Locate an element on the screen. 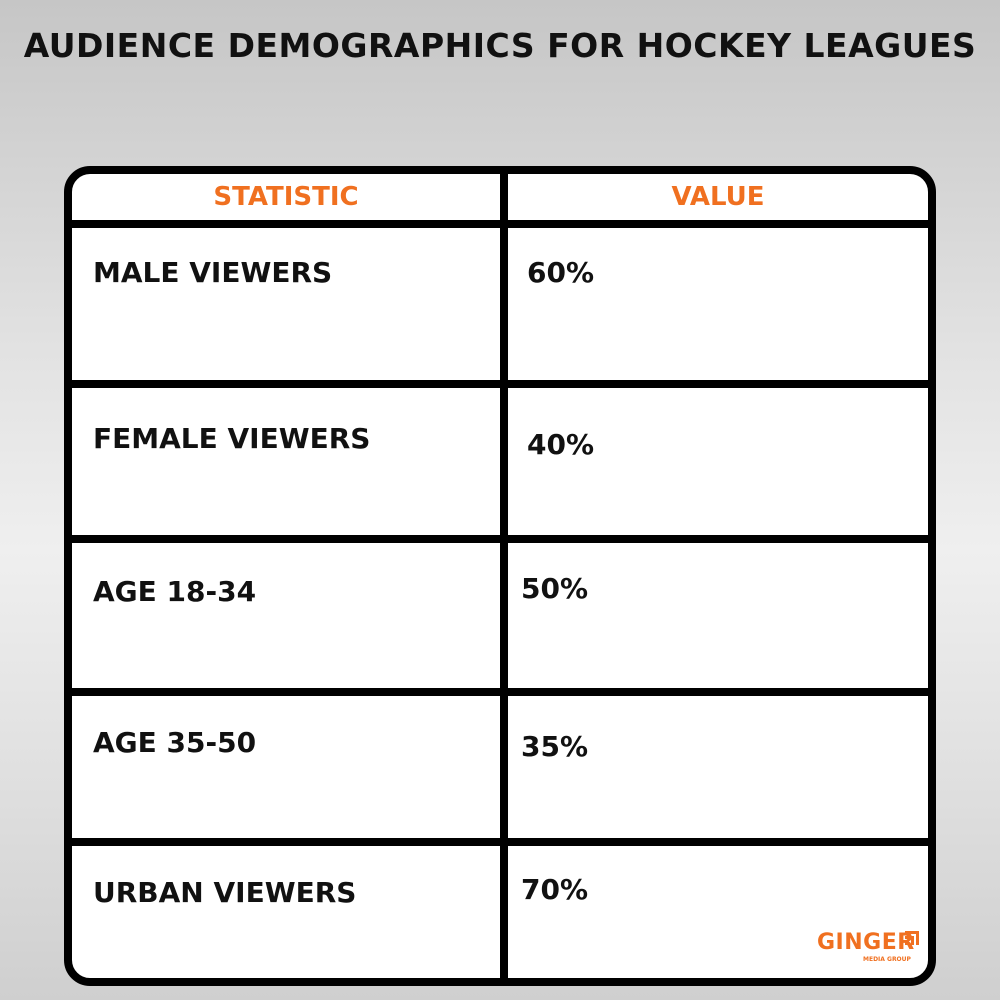  table-row-statistic: MALE VIEWERS is located at coordinates (213, 272).